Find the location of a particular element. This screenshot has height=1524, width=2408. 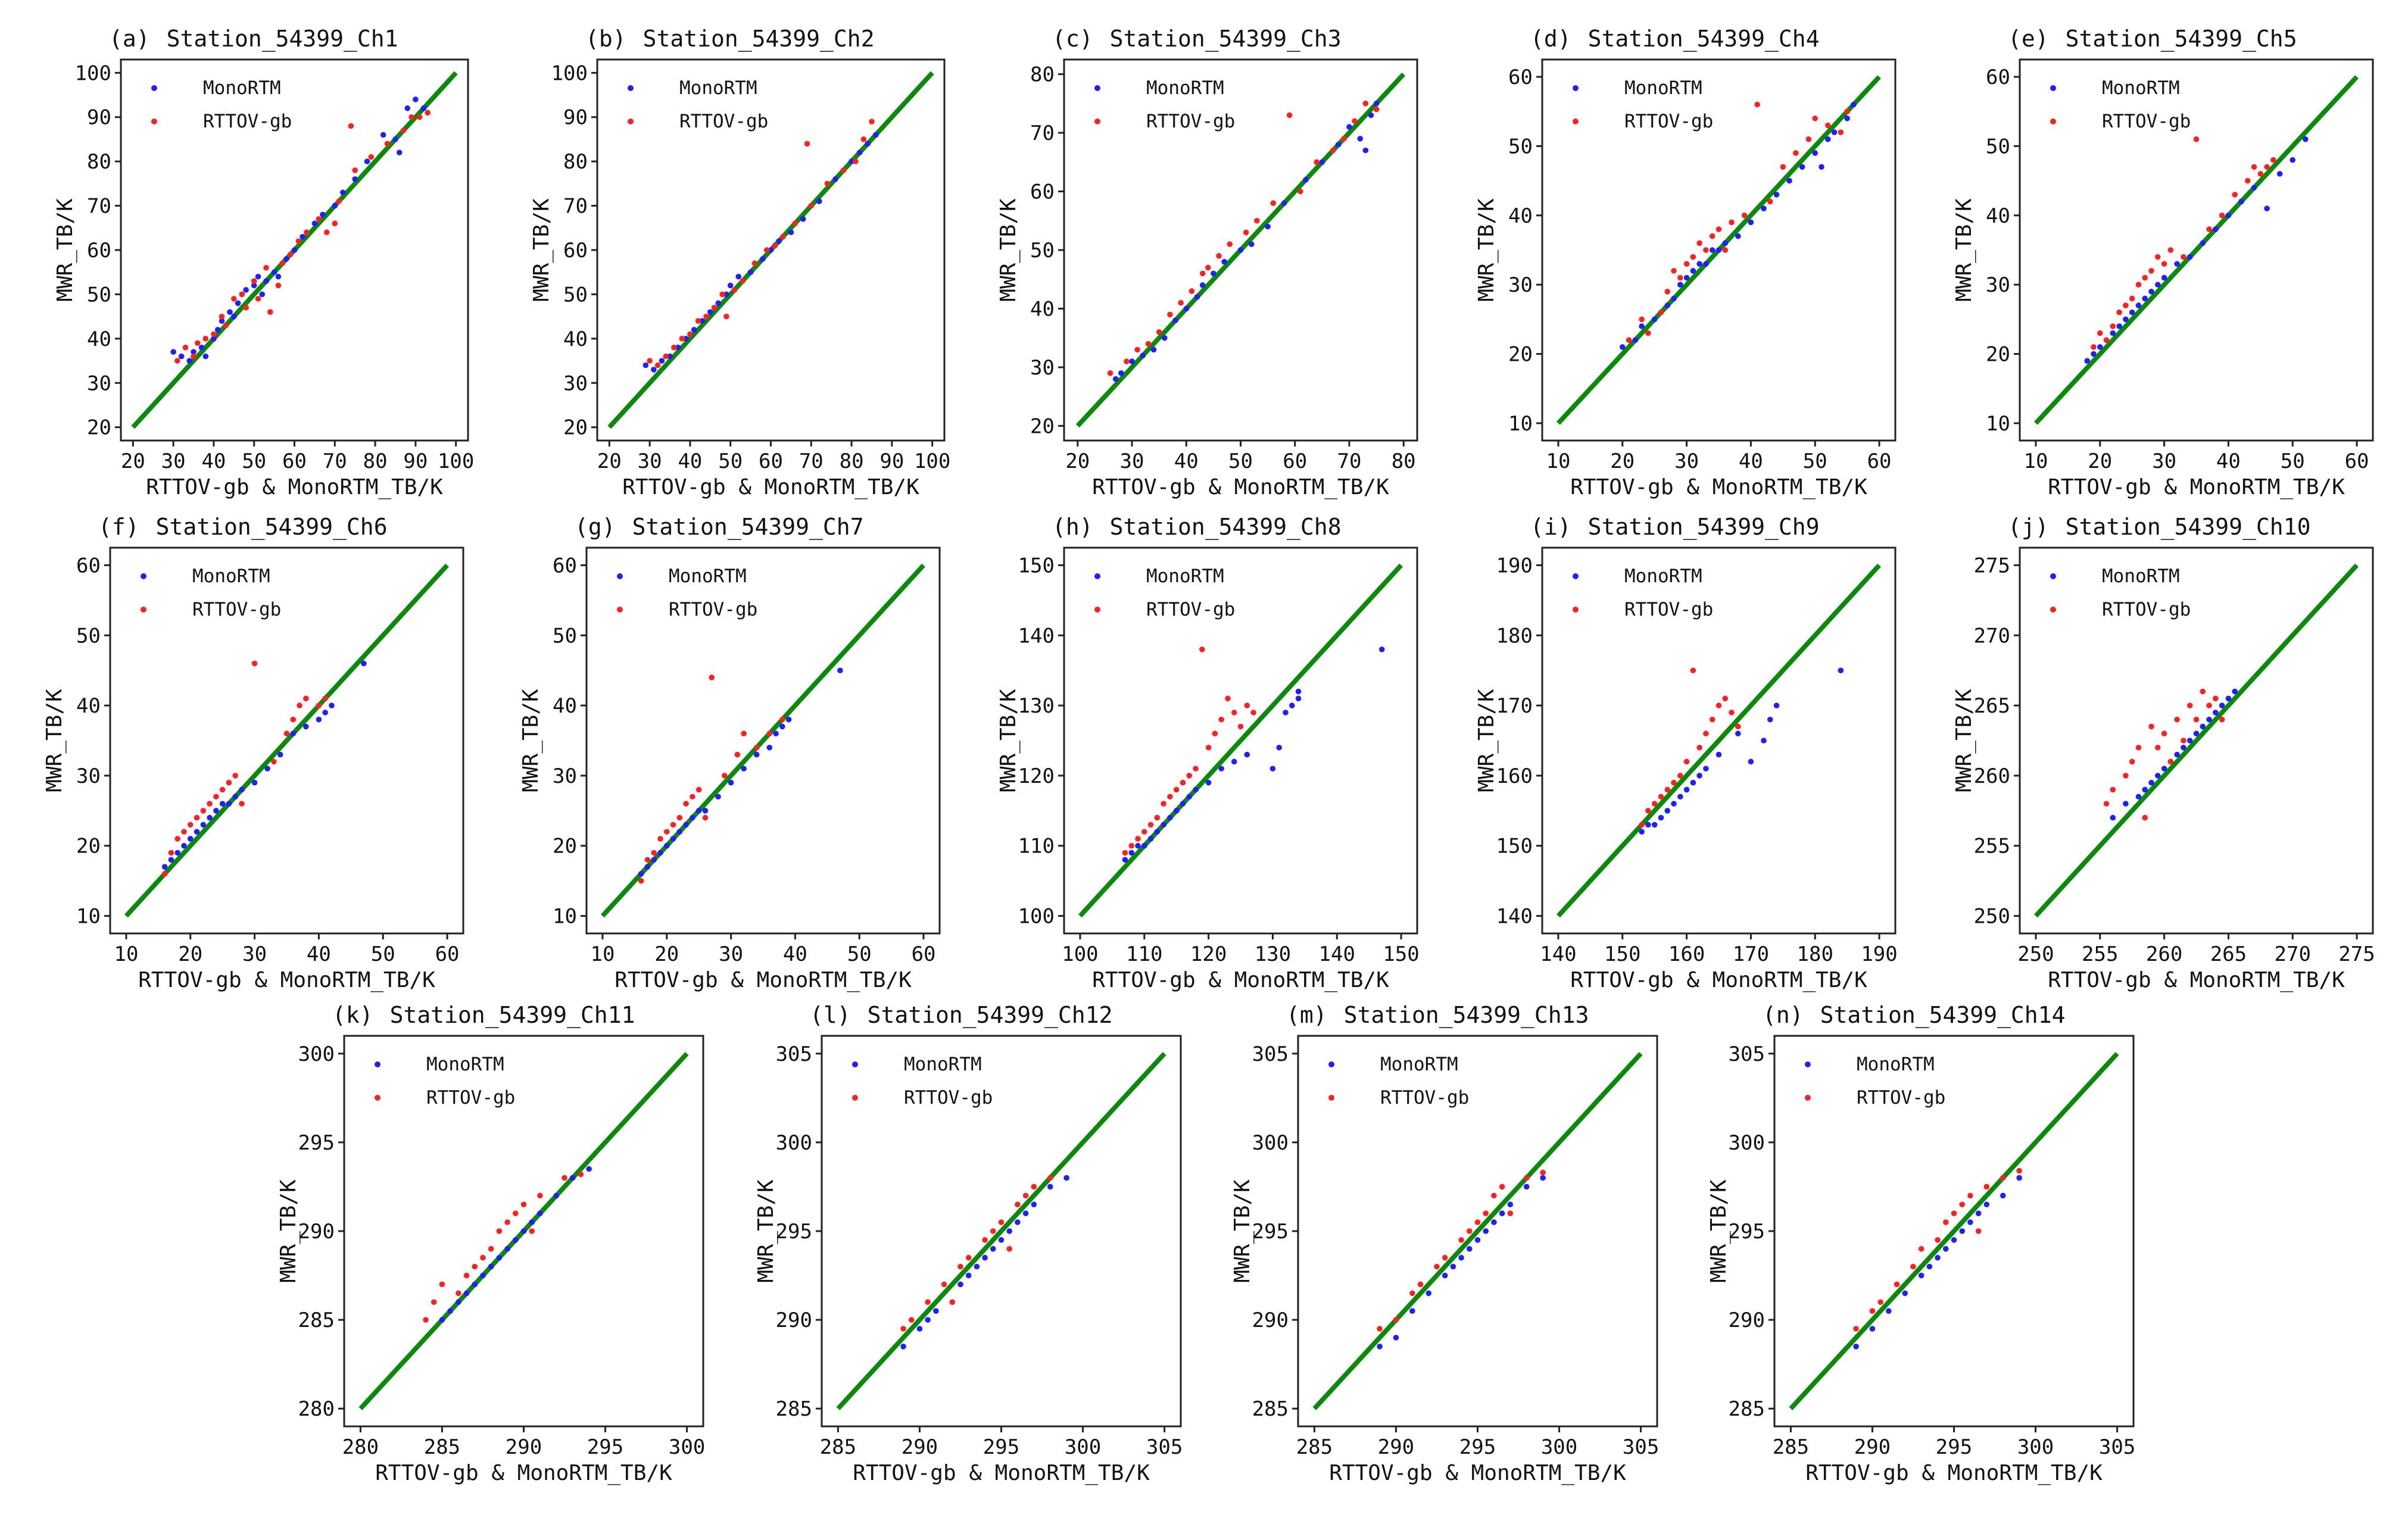

legend: MonoRTM RTTOV-gb is located at coordinates (221, 104).